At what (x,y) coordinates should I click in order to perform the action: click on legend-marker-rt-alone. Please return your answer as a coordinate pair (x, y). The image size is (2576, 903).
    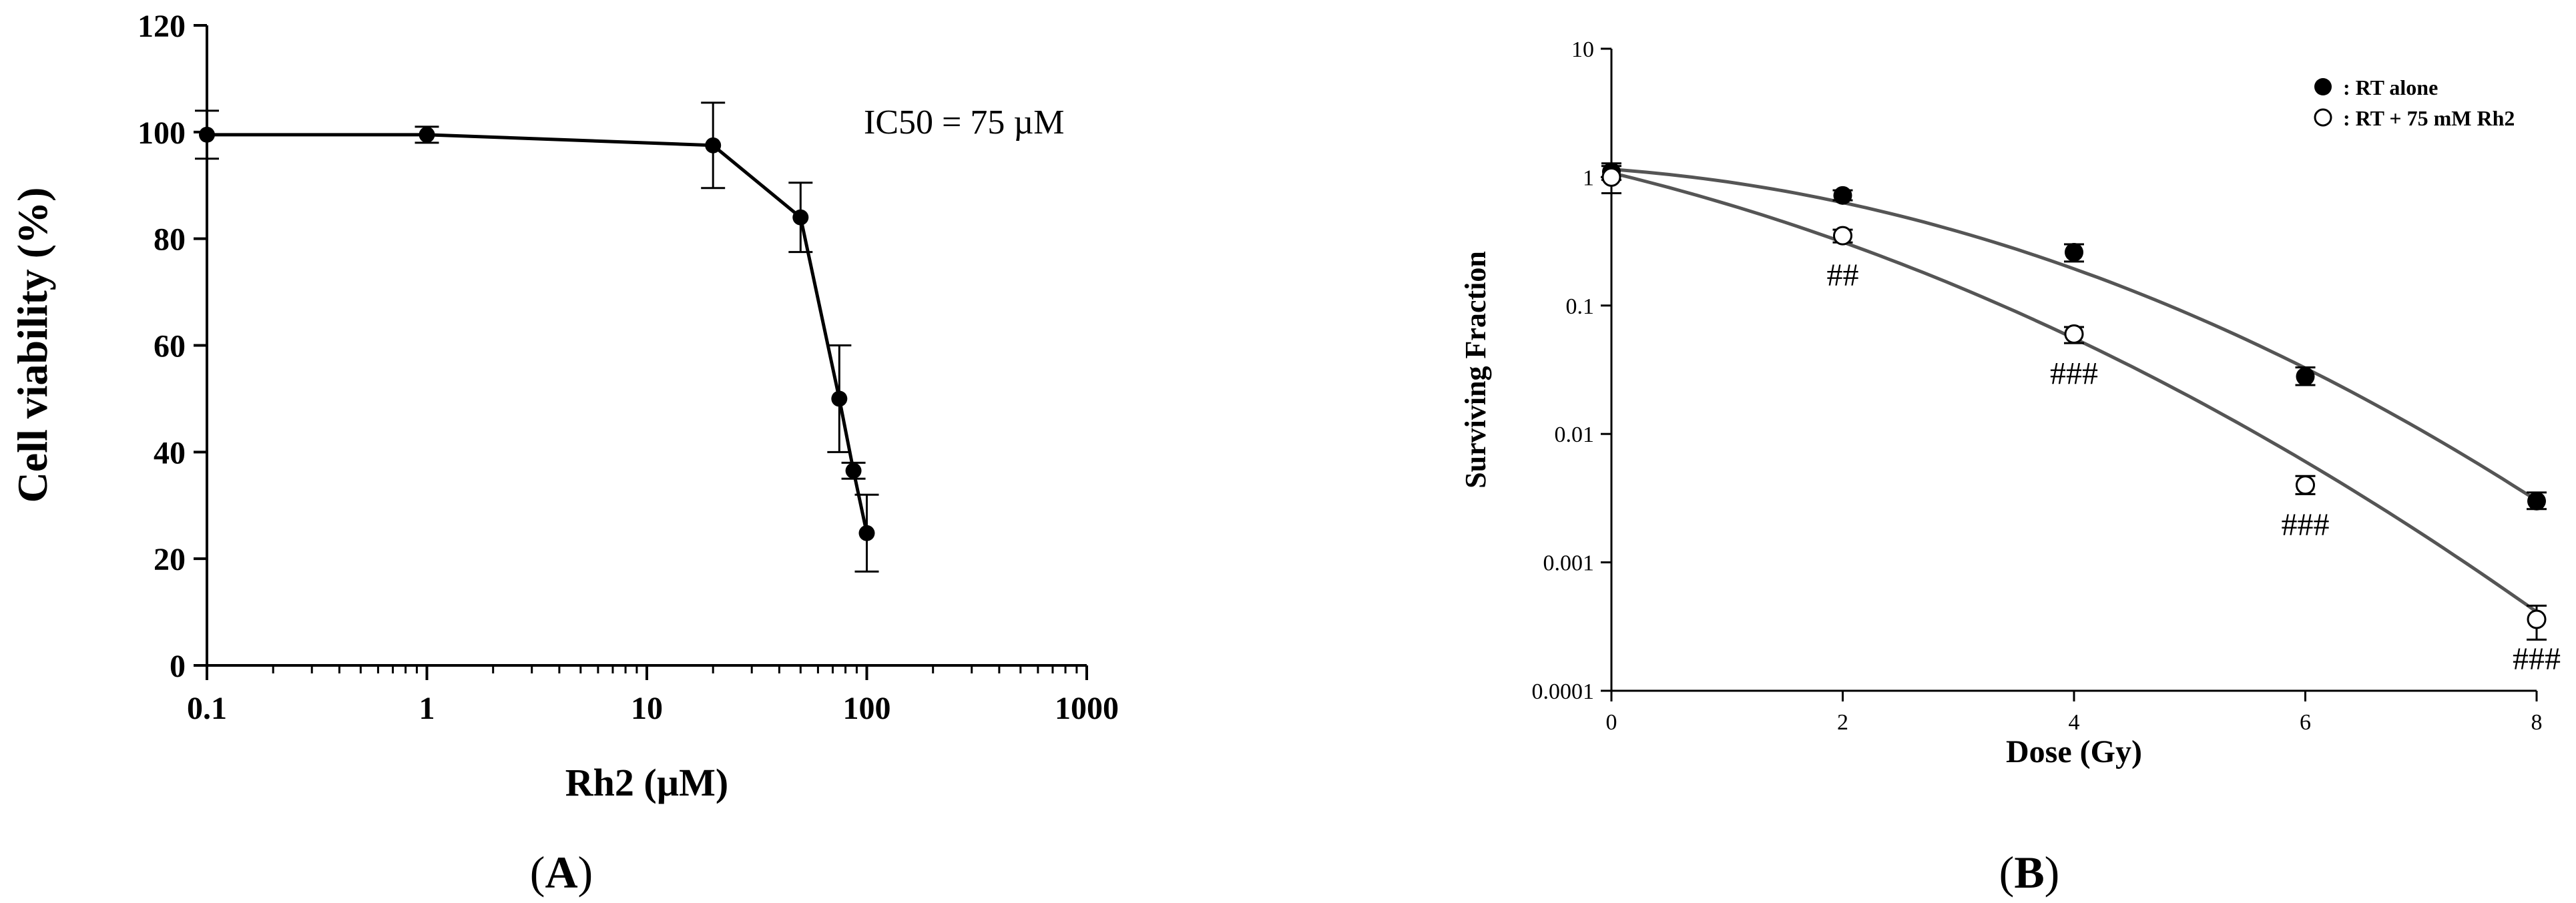
    Looking at the image, I should click on (2323, 86).